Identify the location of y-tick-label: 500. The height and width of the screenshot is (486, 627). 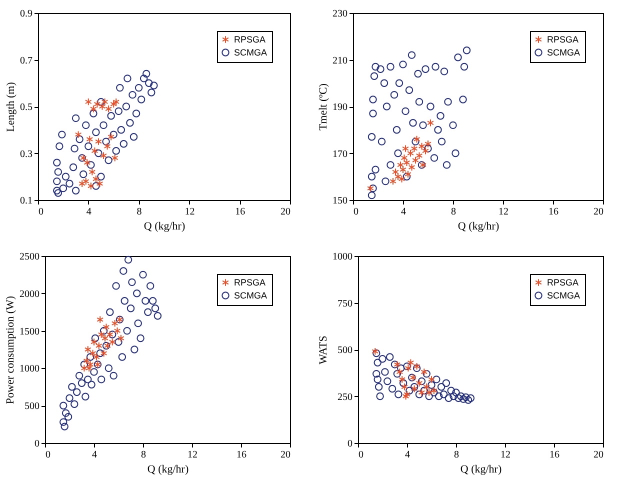
(32, 406).